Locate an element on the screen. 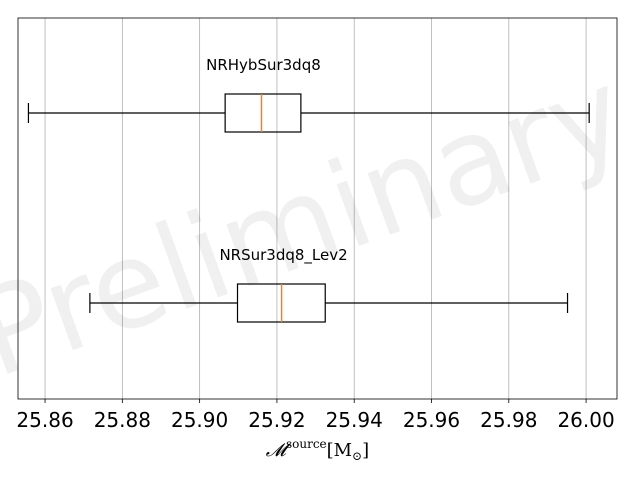 The height and width of the screenshot is (480, 640). x-tick-label: 25.88 is located at coordinates (122, 420).